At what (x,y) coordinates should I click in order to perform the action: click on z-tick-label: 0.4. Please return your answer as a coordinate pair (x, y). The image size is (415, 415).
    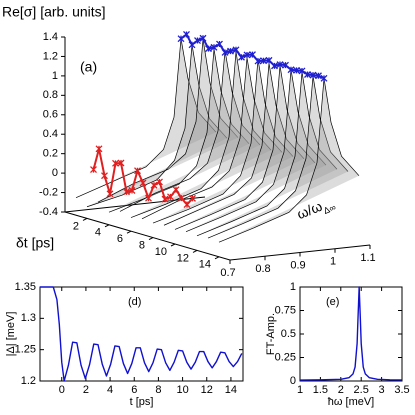
    Looking at the image, I should click on (50, 134).